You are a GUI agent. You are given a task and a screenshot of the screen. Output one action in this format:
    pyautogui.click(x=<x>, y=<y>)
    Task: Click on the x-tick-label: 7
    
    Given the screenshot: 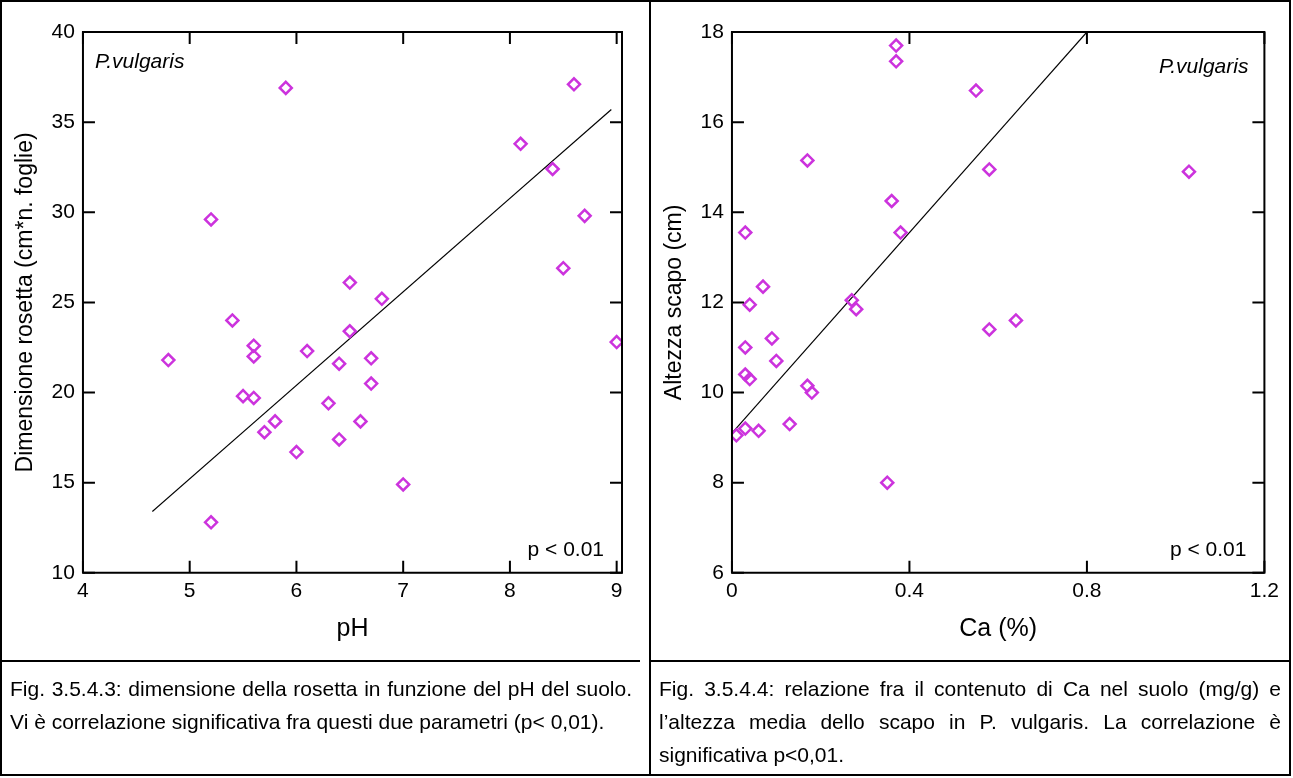 What is the action you would take?
    pyautogui.click(x=403, y=590)
    